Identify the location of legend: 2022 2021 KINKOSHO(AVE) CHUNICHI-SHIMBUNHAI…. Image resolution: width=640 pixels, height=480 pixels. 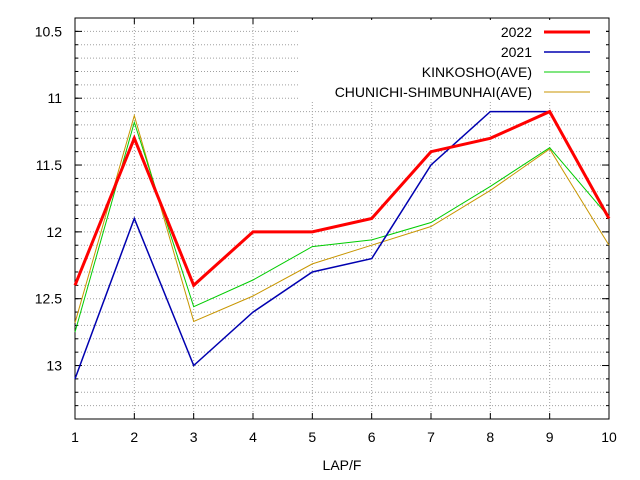
(453, 60).